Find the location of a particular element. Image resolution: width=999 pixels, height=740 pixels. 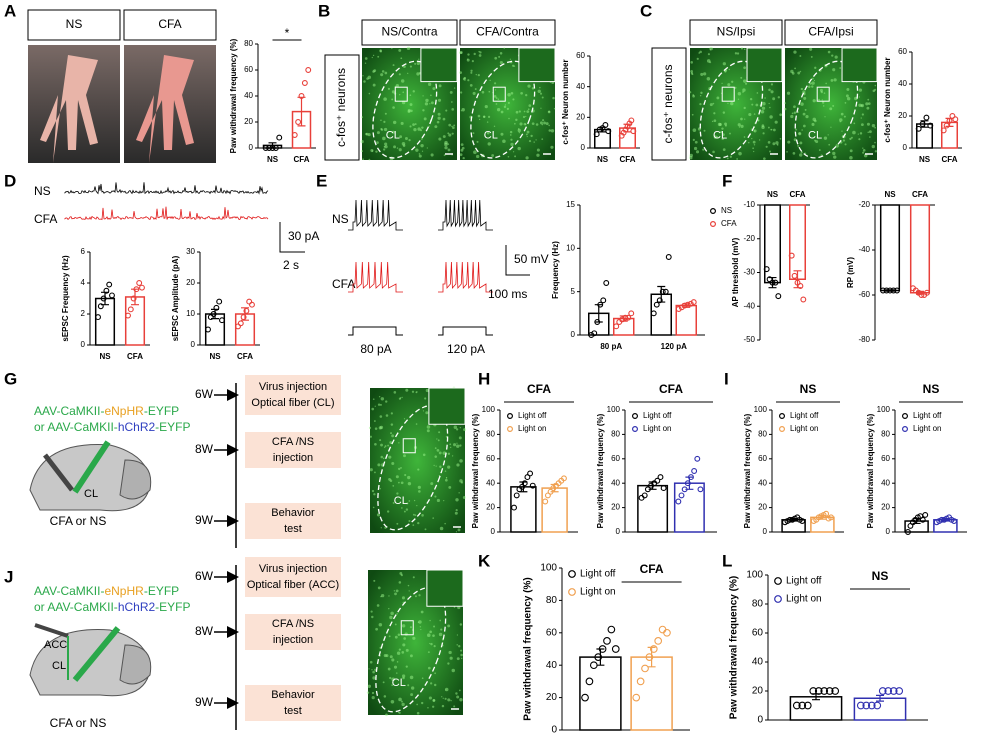

region-label: CL is located at coordinates (59, 666).